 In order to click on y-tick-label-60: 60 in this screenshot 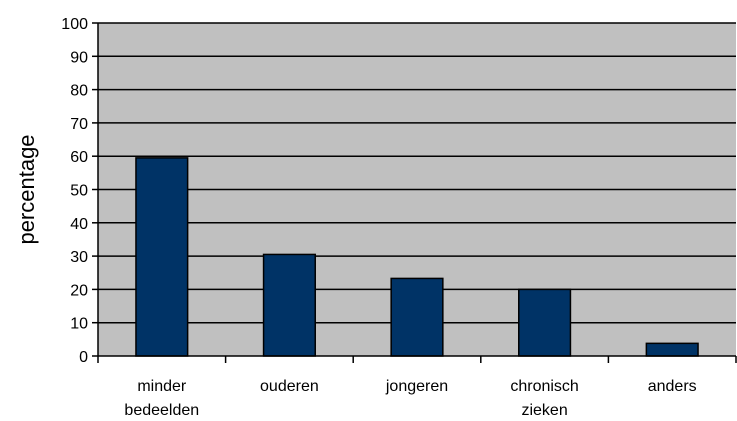, I will do `click(79, 157)`.